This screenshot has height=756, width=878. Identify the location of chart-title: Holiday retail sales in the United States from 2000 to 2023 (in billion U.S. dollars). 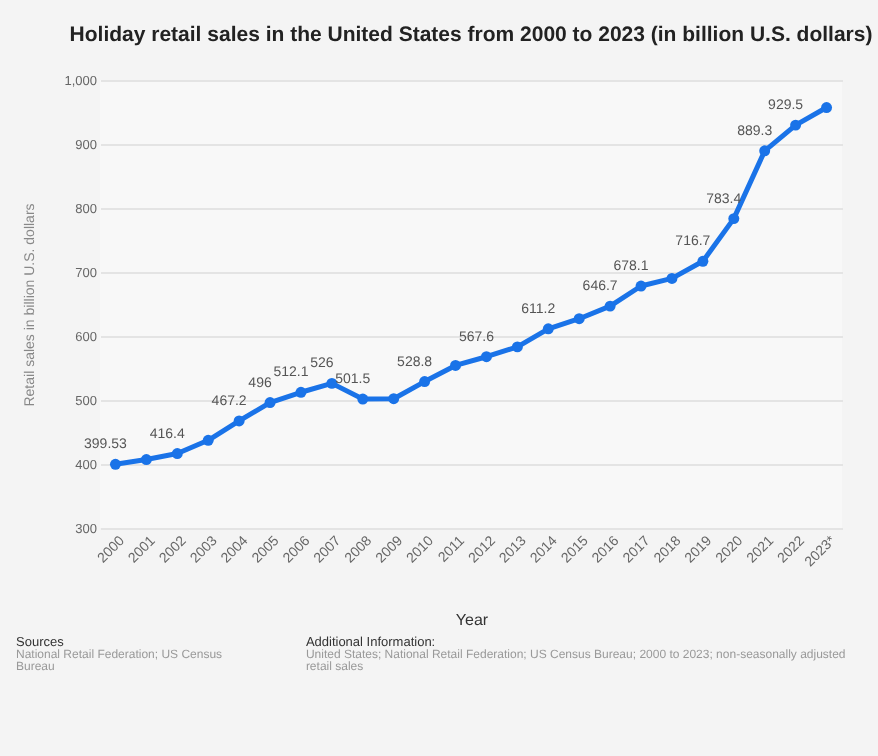
(471, 35).